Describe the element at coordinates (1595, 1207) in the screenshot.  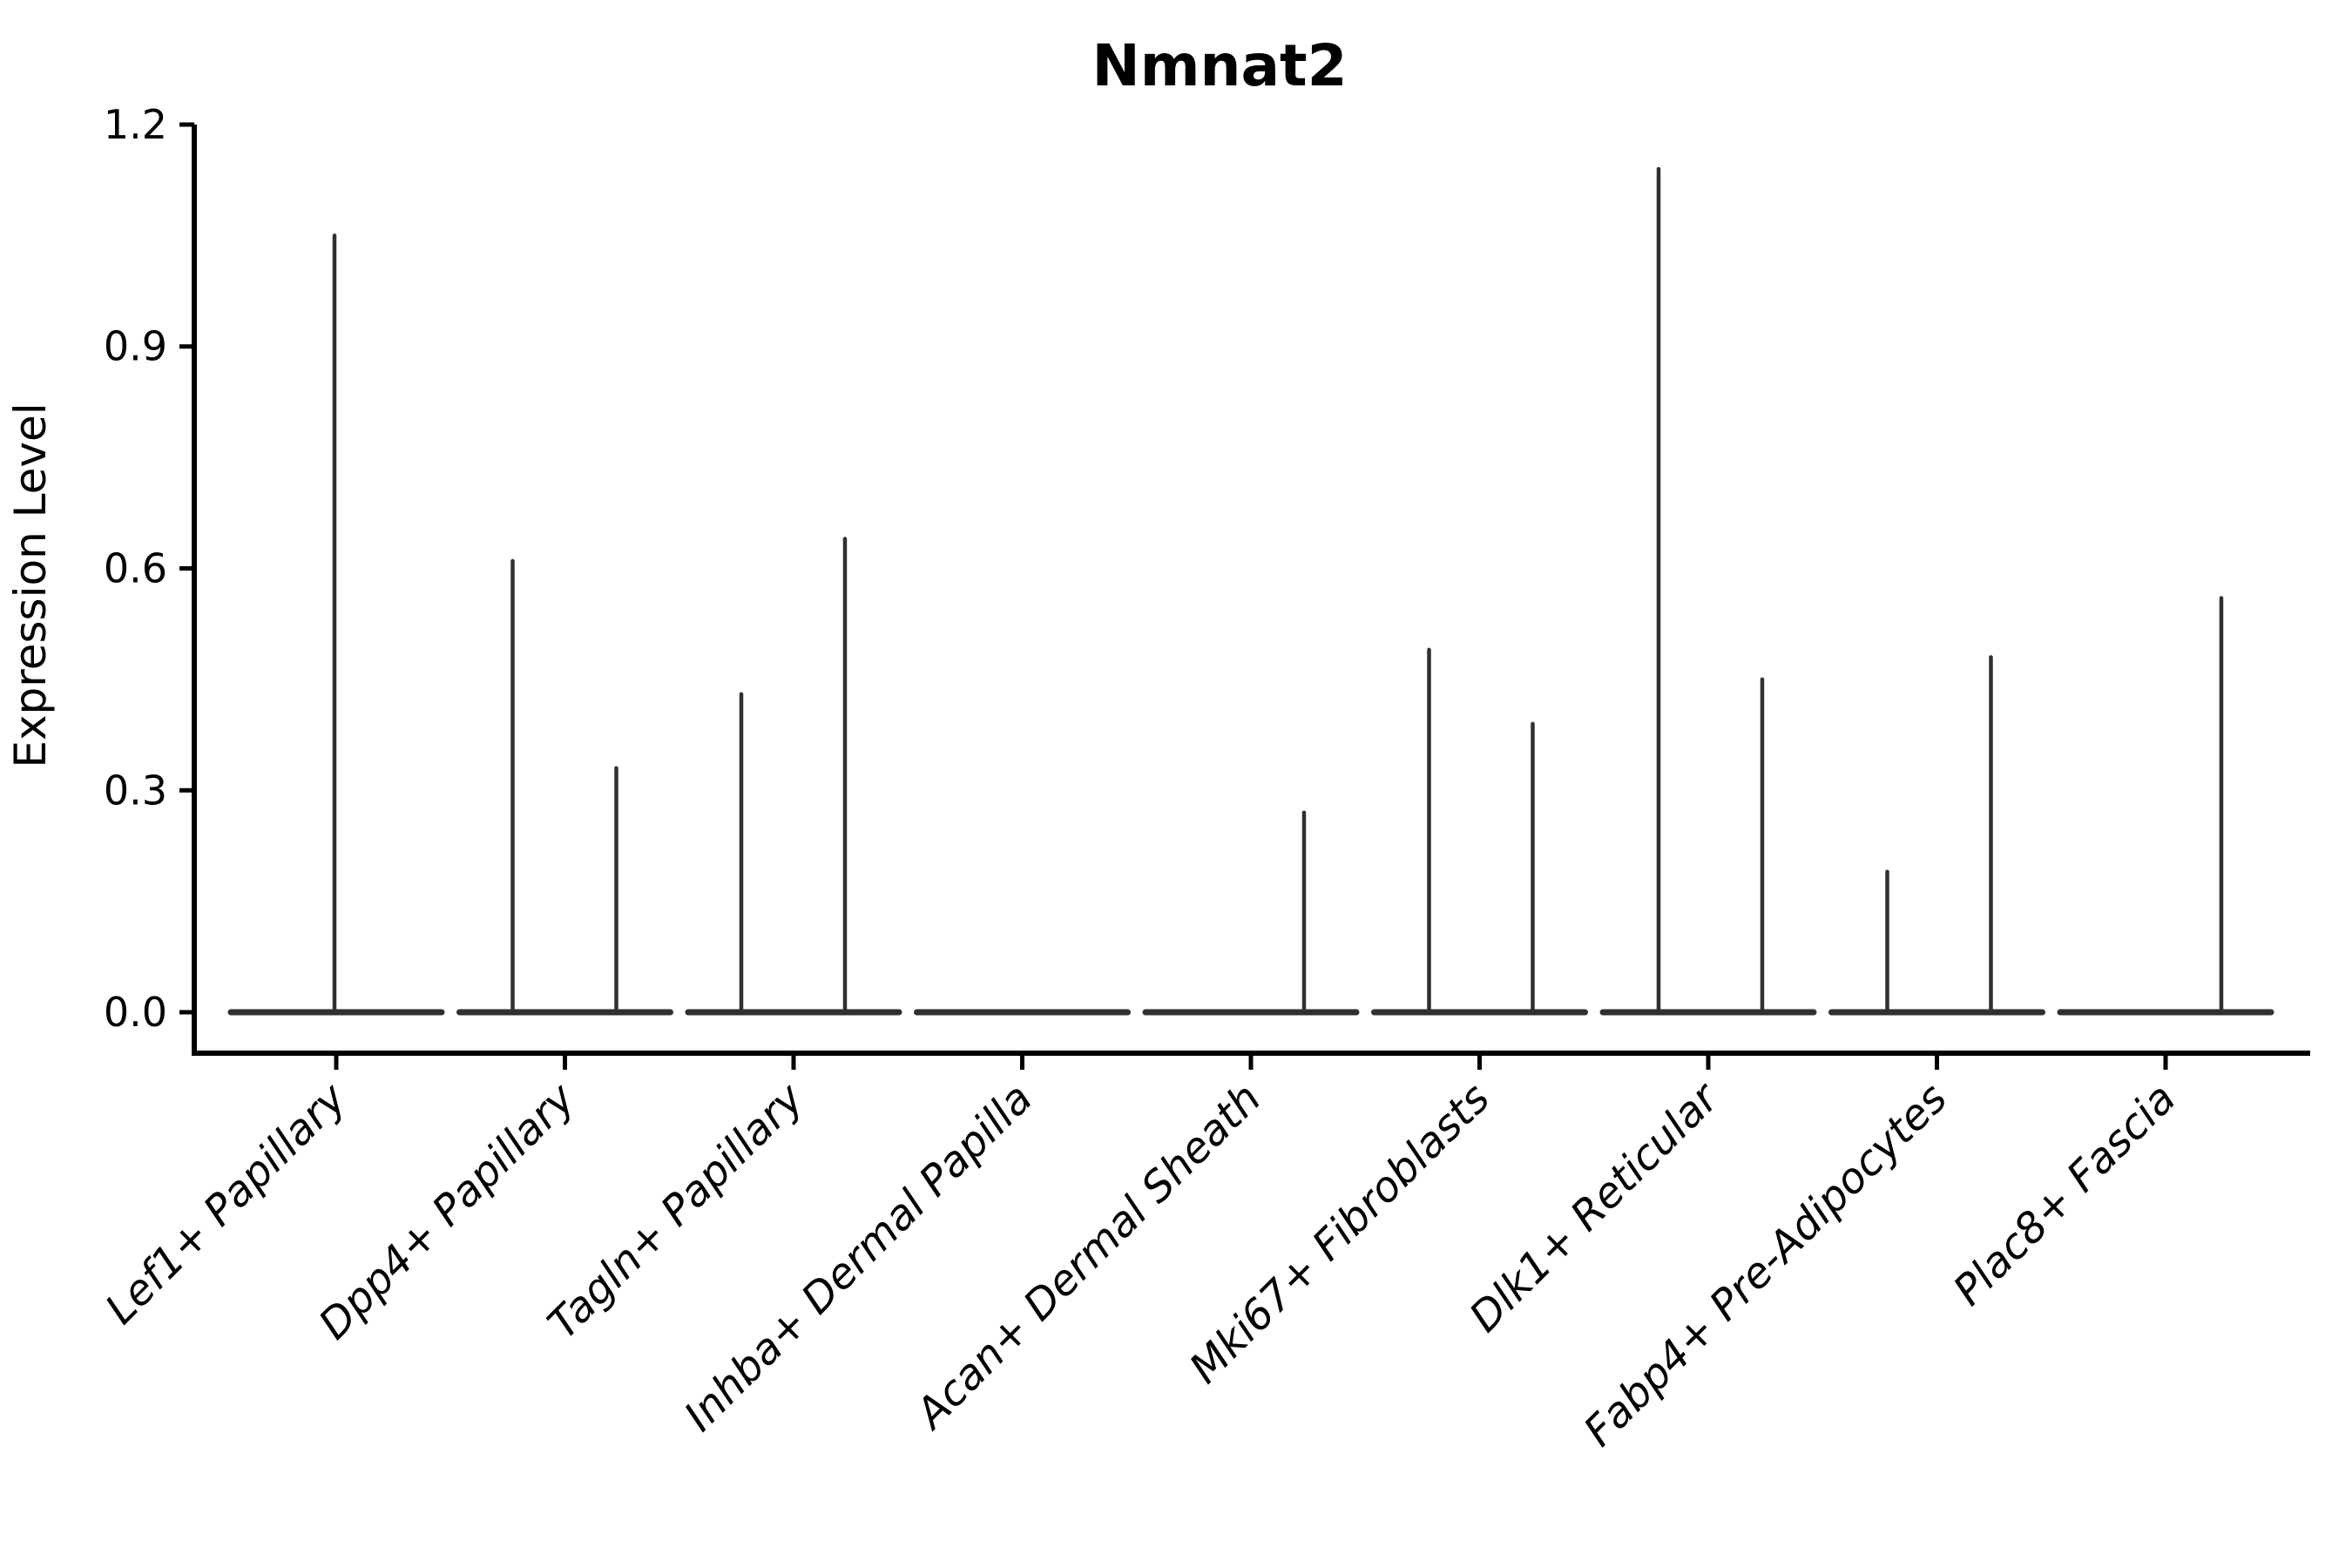
I see `x-category-label: Dlk1+ Reticular` at that location.